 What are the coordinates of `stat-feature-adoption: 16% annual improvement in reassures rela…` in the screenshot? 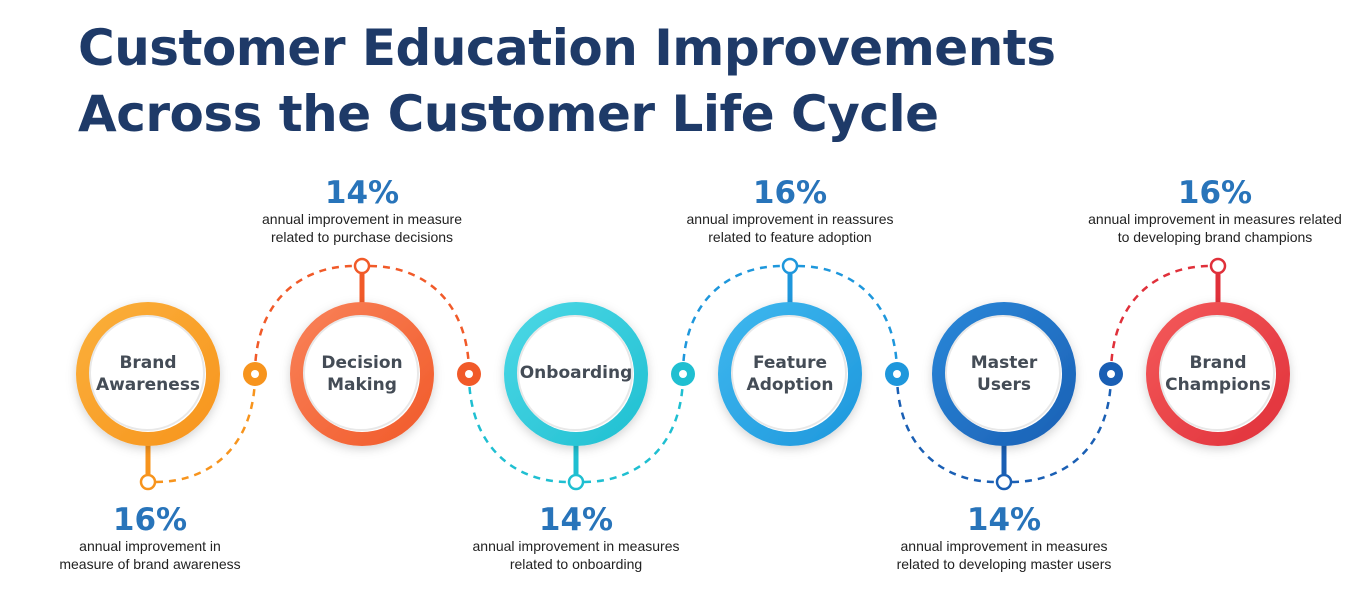 It's located at (790, 211).